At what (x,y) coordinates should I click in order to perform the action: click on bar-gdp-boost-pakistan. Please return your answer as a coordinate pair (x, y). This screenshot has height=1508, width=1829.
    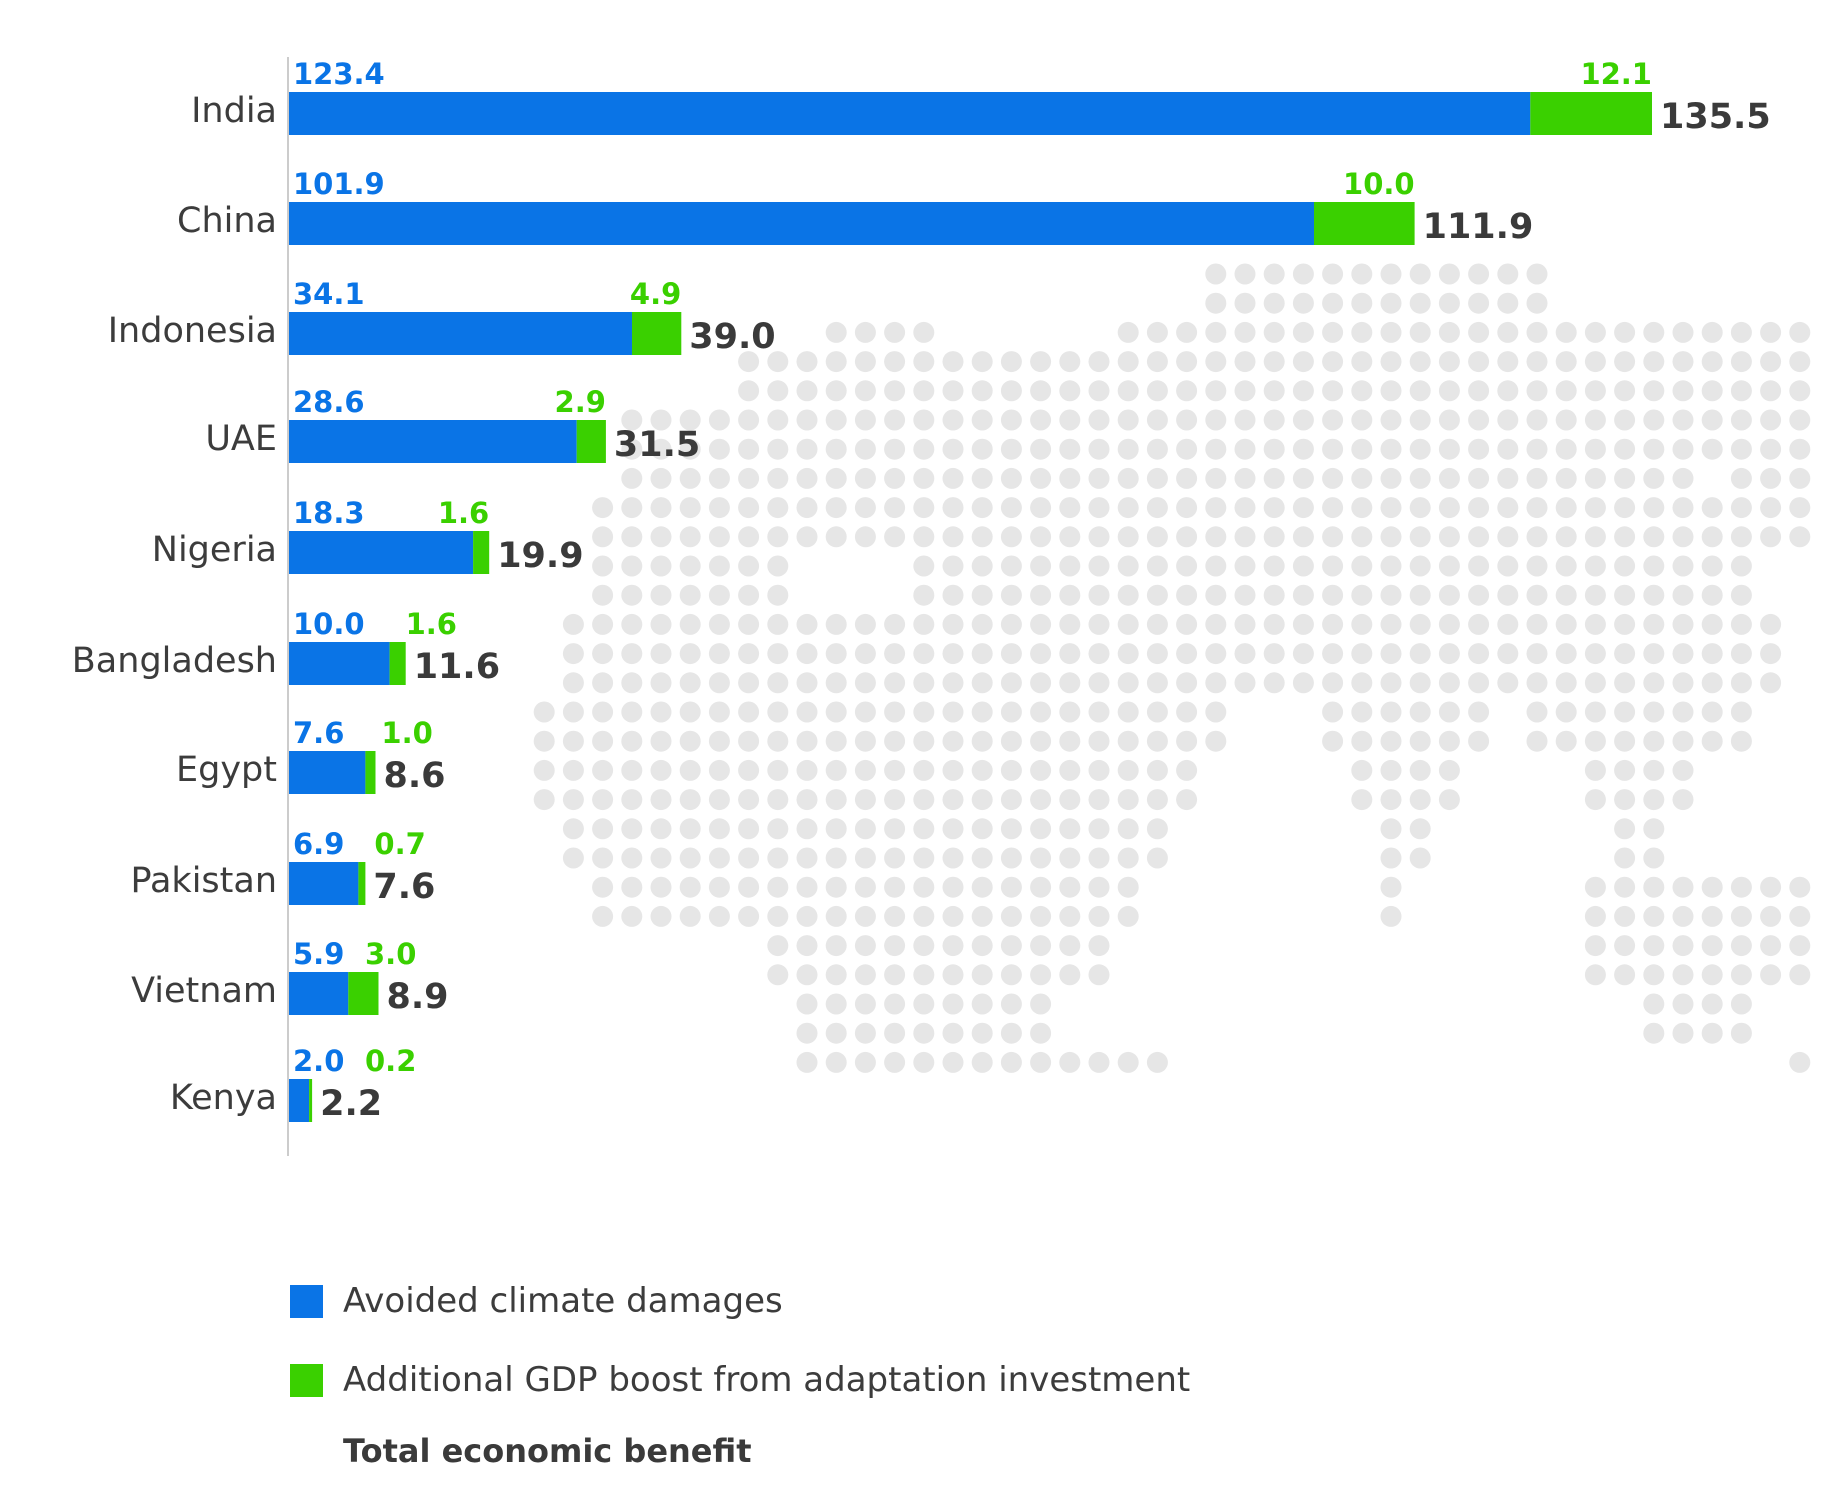
    Looking at the image, I should click on (362, 883).